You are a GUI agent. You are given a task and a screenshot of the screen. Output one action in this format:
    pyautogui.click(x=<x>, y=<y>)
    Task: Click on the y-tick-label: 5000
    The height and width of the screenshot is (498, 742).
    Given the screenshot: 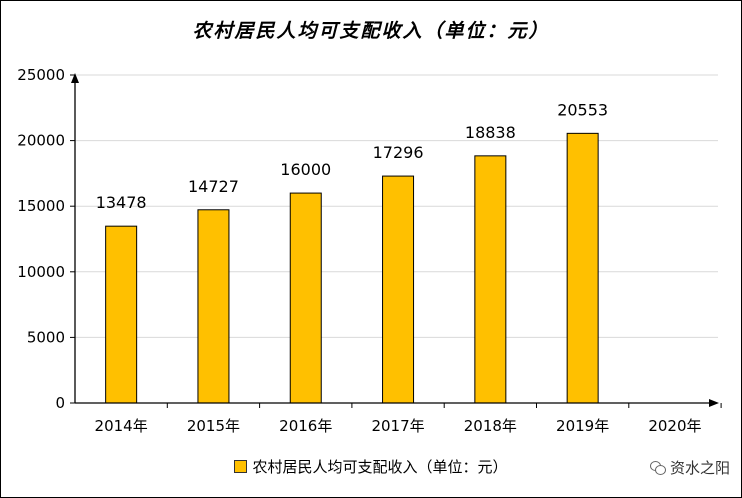 What is the action you would take?
    pyautogui.click(x=46, y=337)
    